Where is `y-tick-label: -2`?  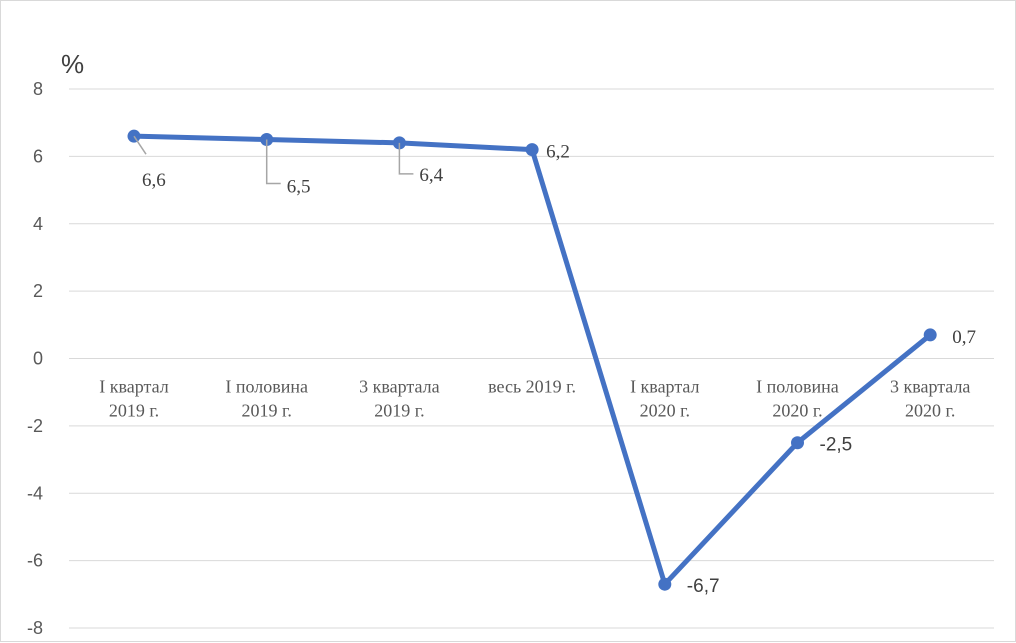 y-tick-label: -2 is located at coordinates (35, 426).